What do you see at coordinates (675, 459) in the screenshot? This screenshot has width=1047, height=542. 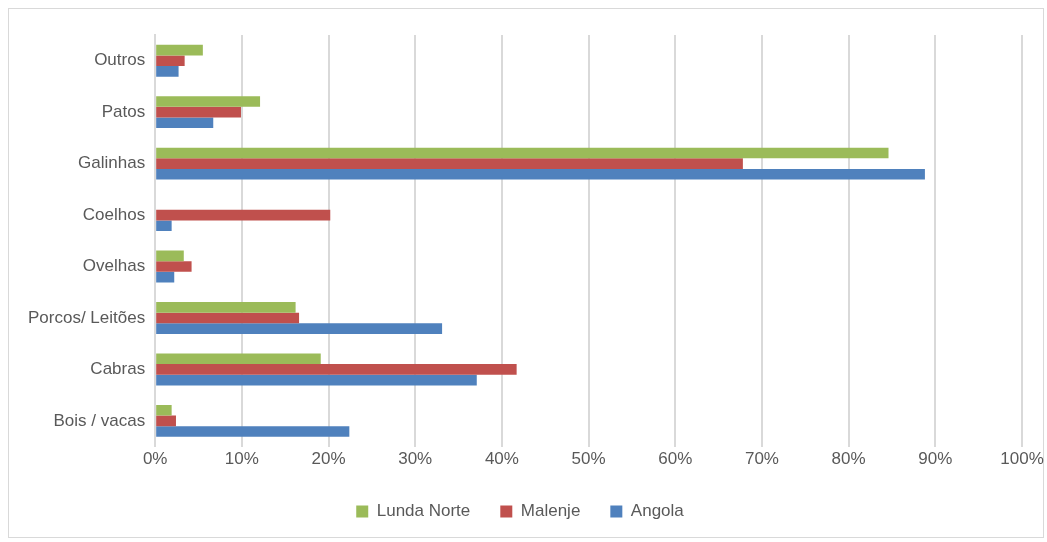 I see `x-tick-label: 60%` at bounding box center [675, 459].